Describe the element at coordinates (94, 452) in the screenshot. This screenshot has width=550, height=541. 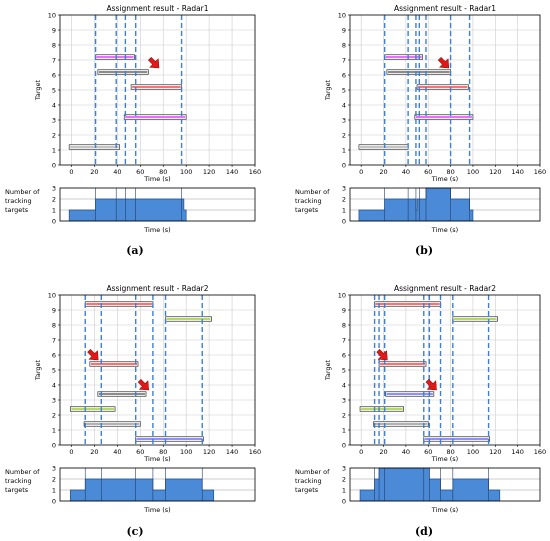
I see `x-tick-label: 20` at that location.